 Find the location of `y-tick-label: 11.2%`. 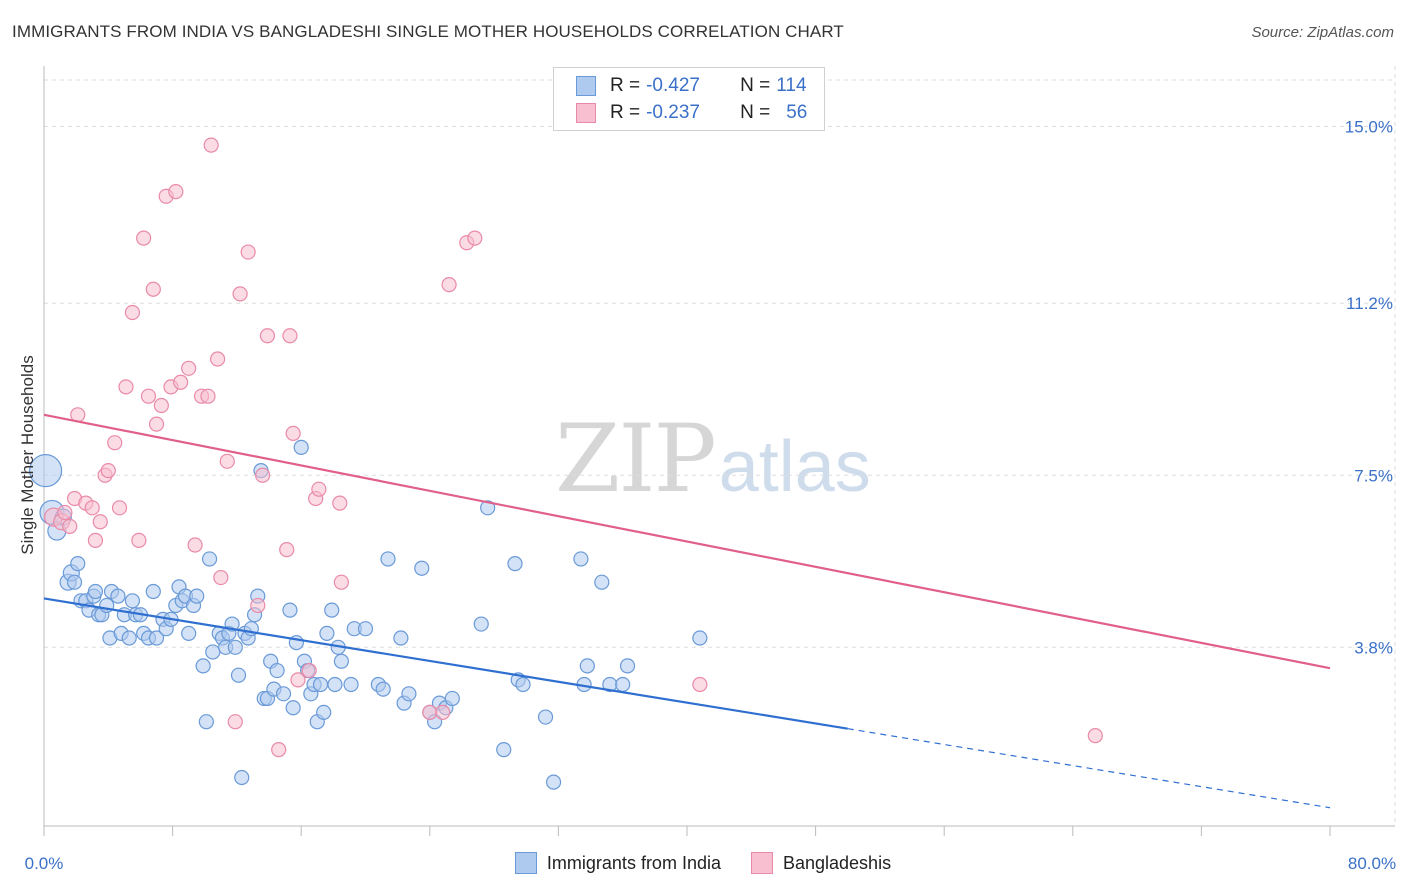

y-tick-label: 11.2% is located at coordinates (1369, 303).